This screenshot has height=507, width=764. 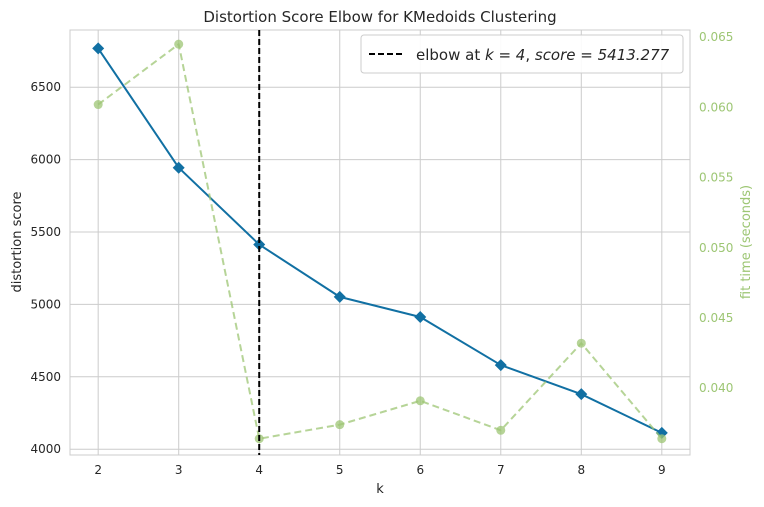 I want to click on y-tick-label: 6500, so click(x=45, y=87).